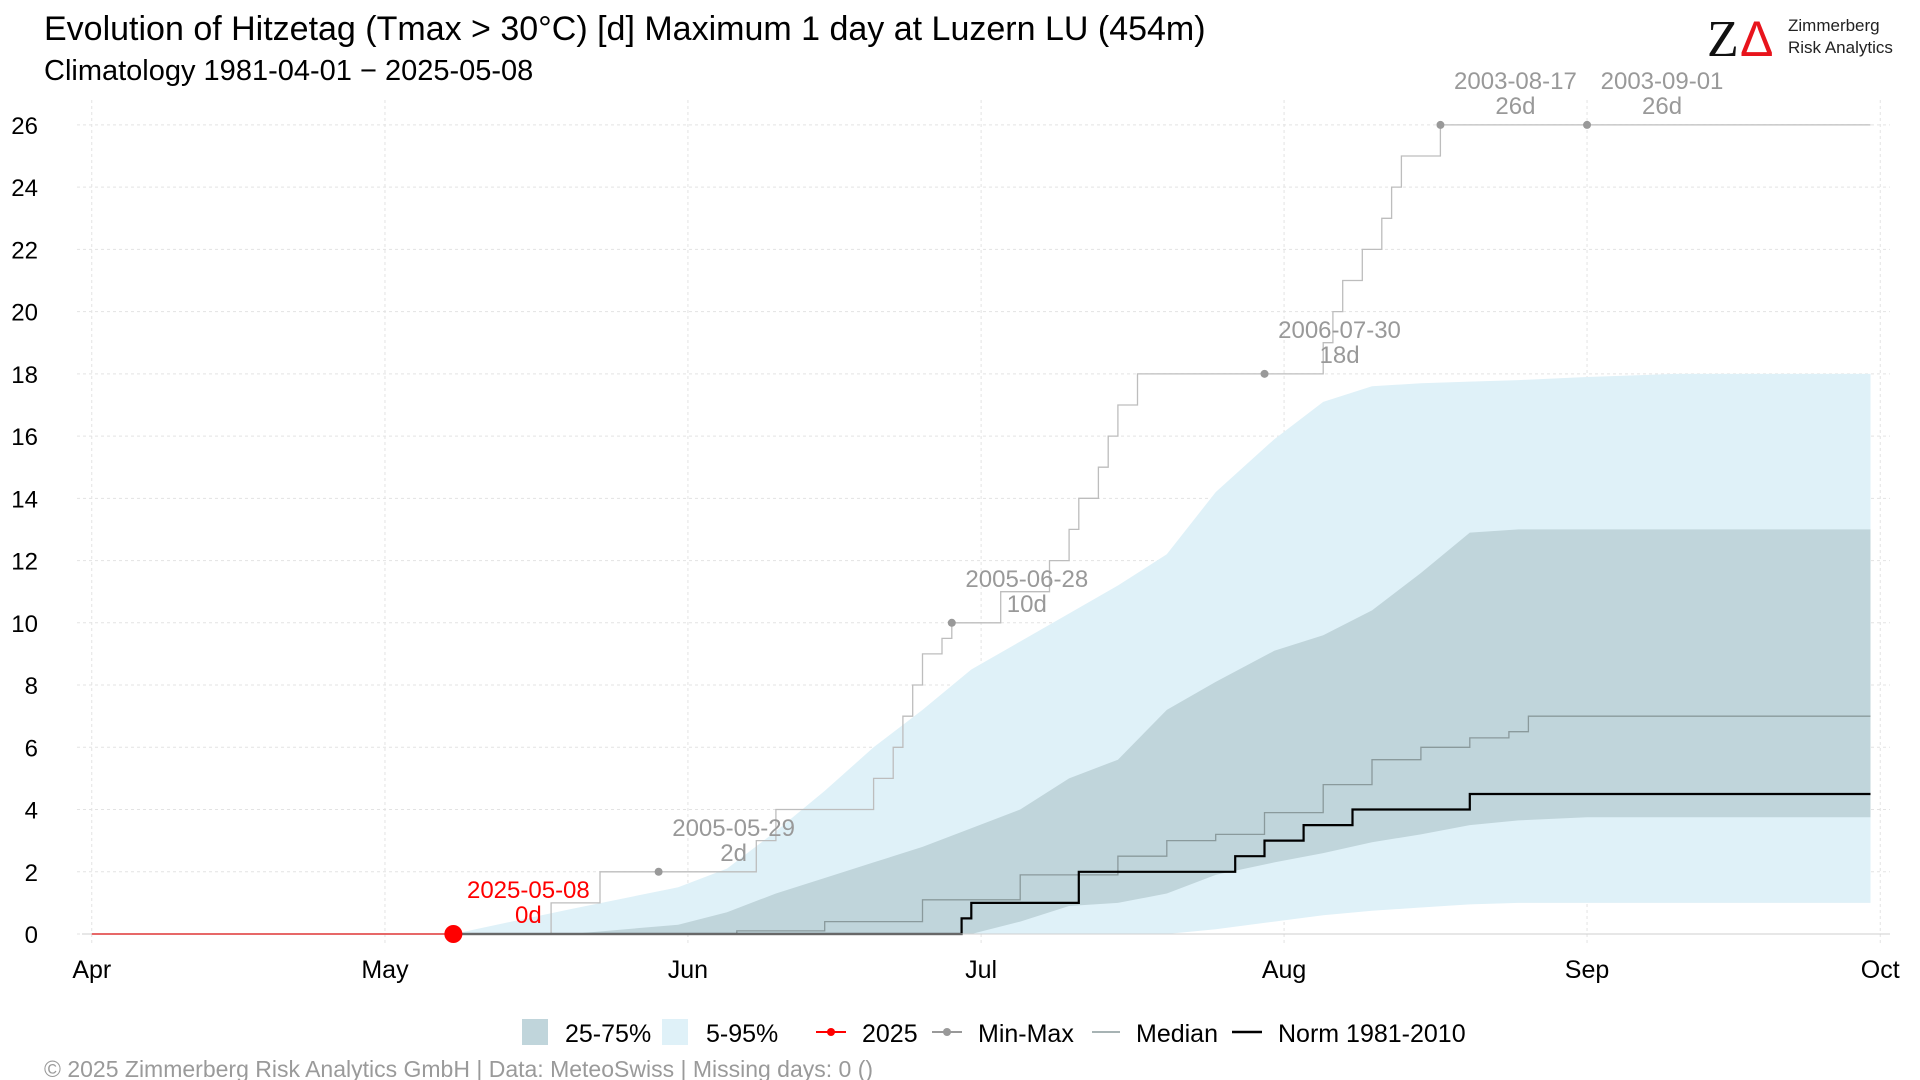 The width and height of the screenshot is (1920, 1080). I want to click on x-tick-label: Jul, so click(981, 970).